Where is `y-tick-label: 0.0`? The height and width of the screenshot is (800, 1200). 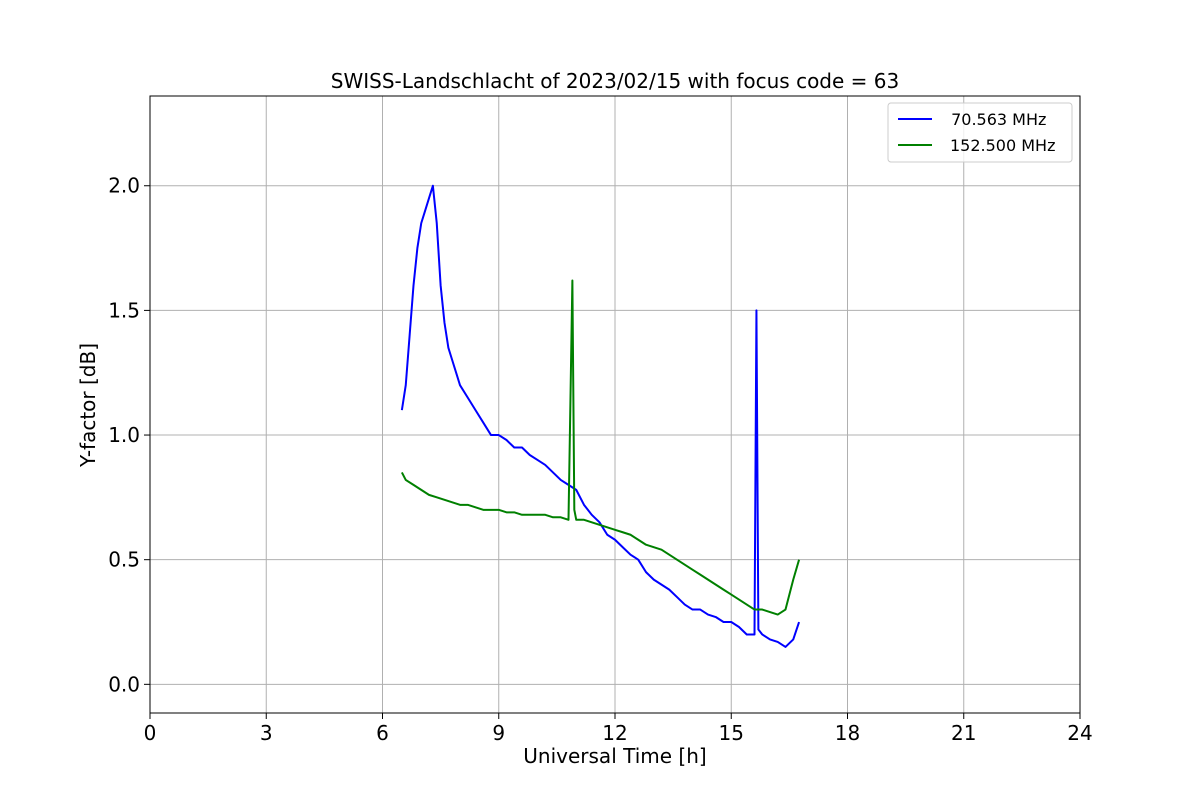 y-tick-label: 0.0 is located at coordinates (124, 684).